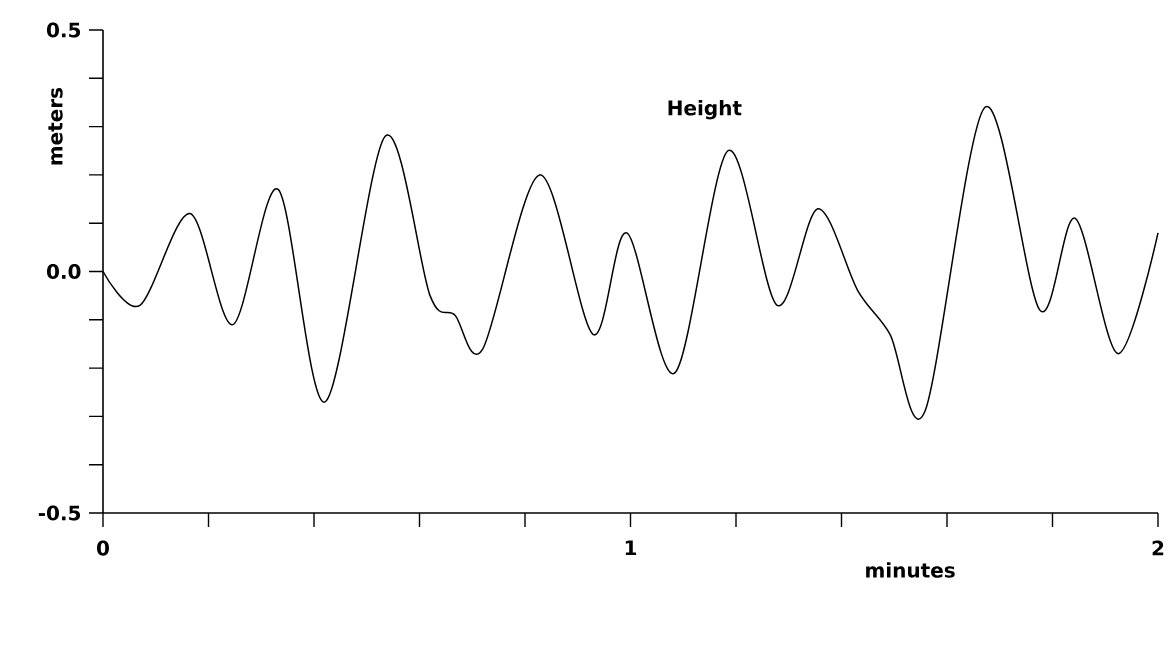  Describe the element at coordinates (631, 548) in the screenshot. I see `x-tick-label: 1` at that location.